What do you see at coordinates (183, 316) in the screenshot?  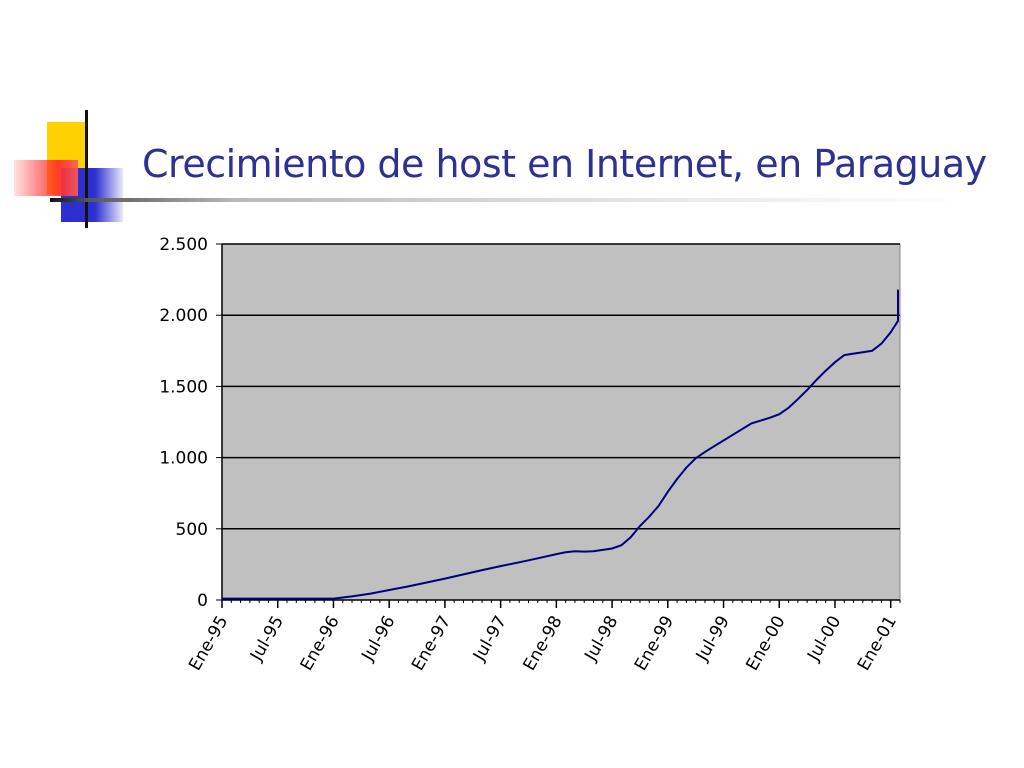 I see `y-tick-label: 2.000` at bounding box center [183, 316].